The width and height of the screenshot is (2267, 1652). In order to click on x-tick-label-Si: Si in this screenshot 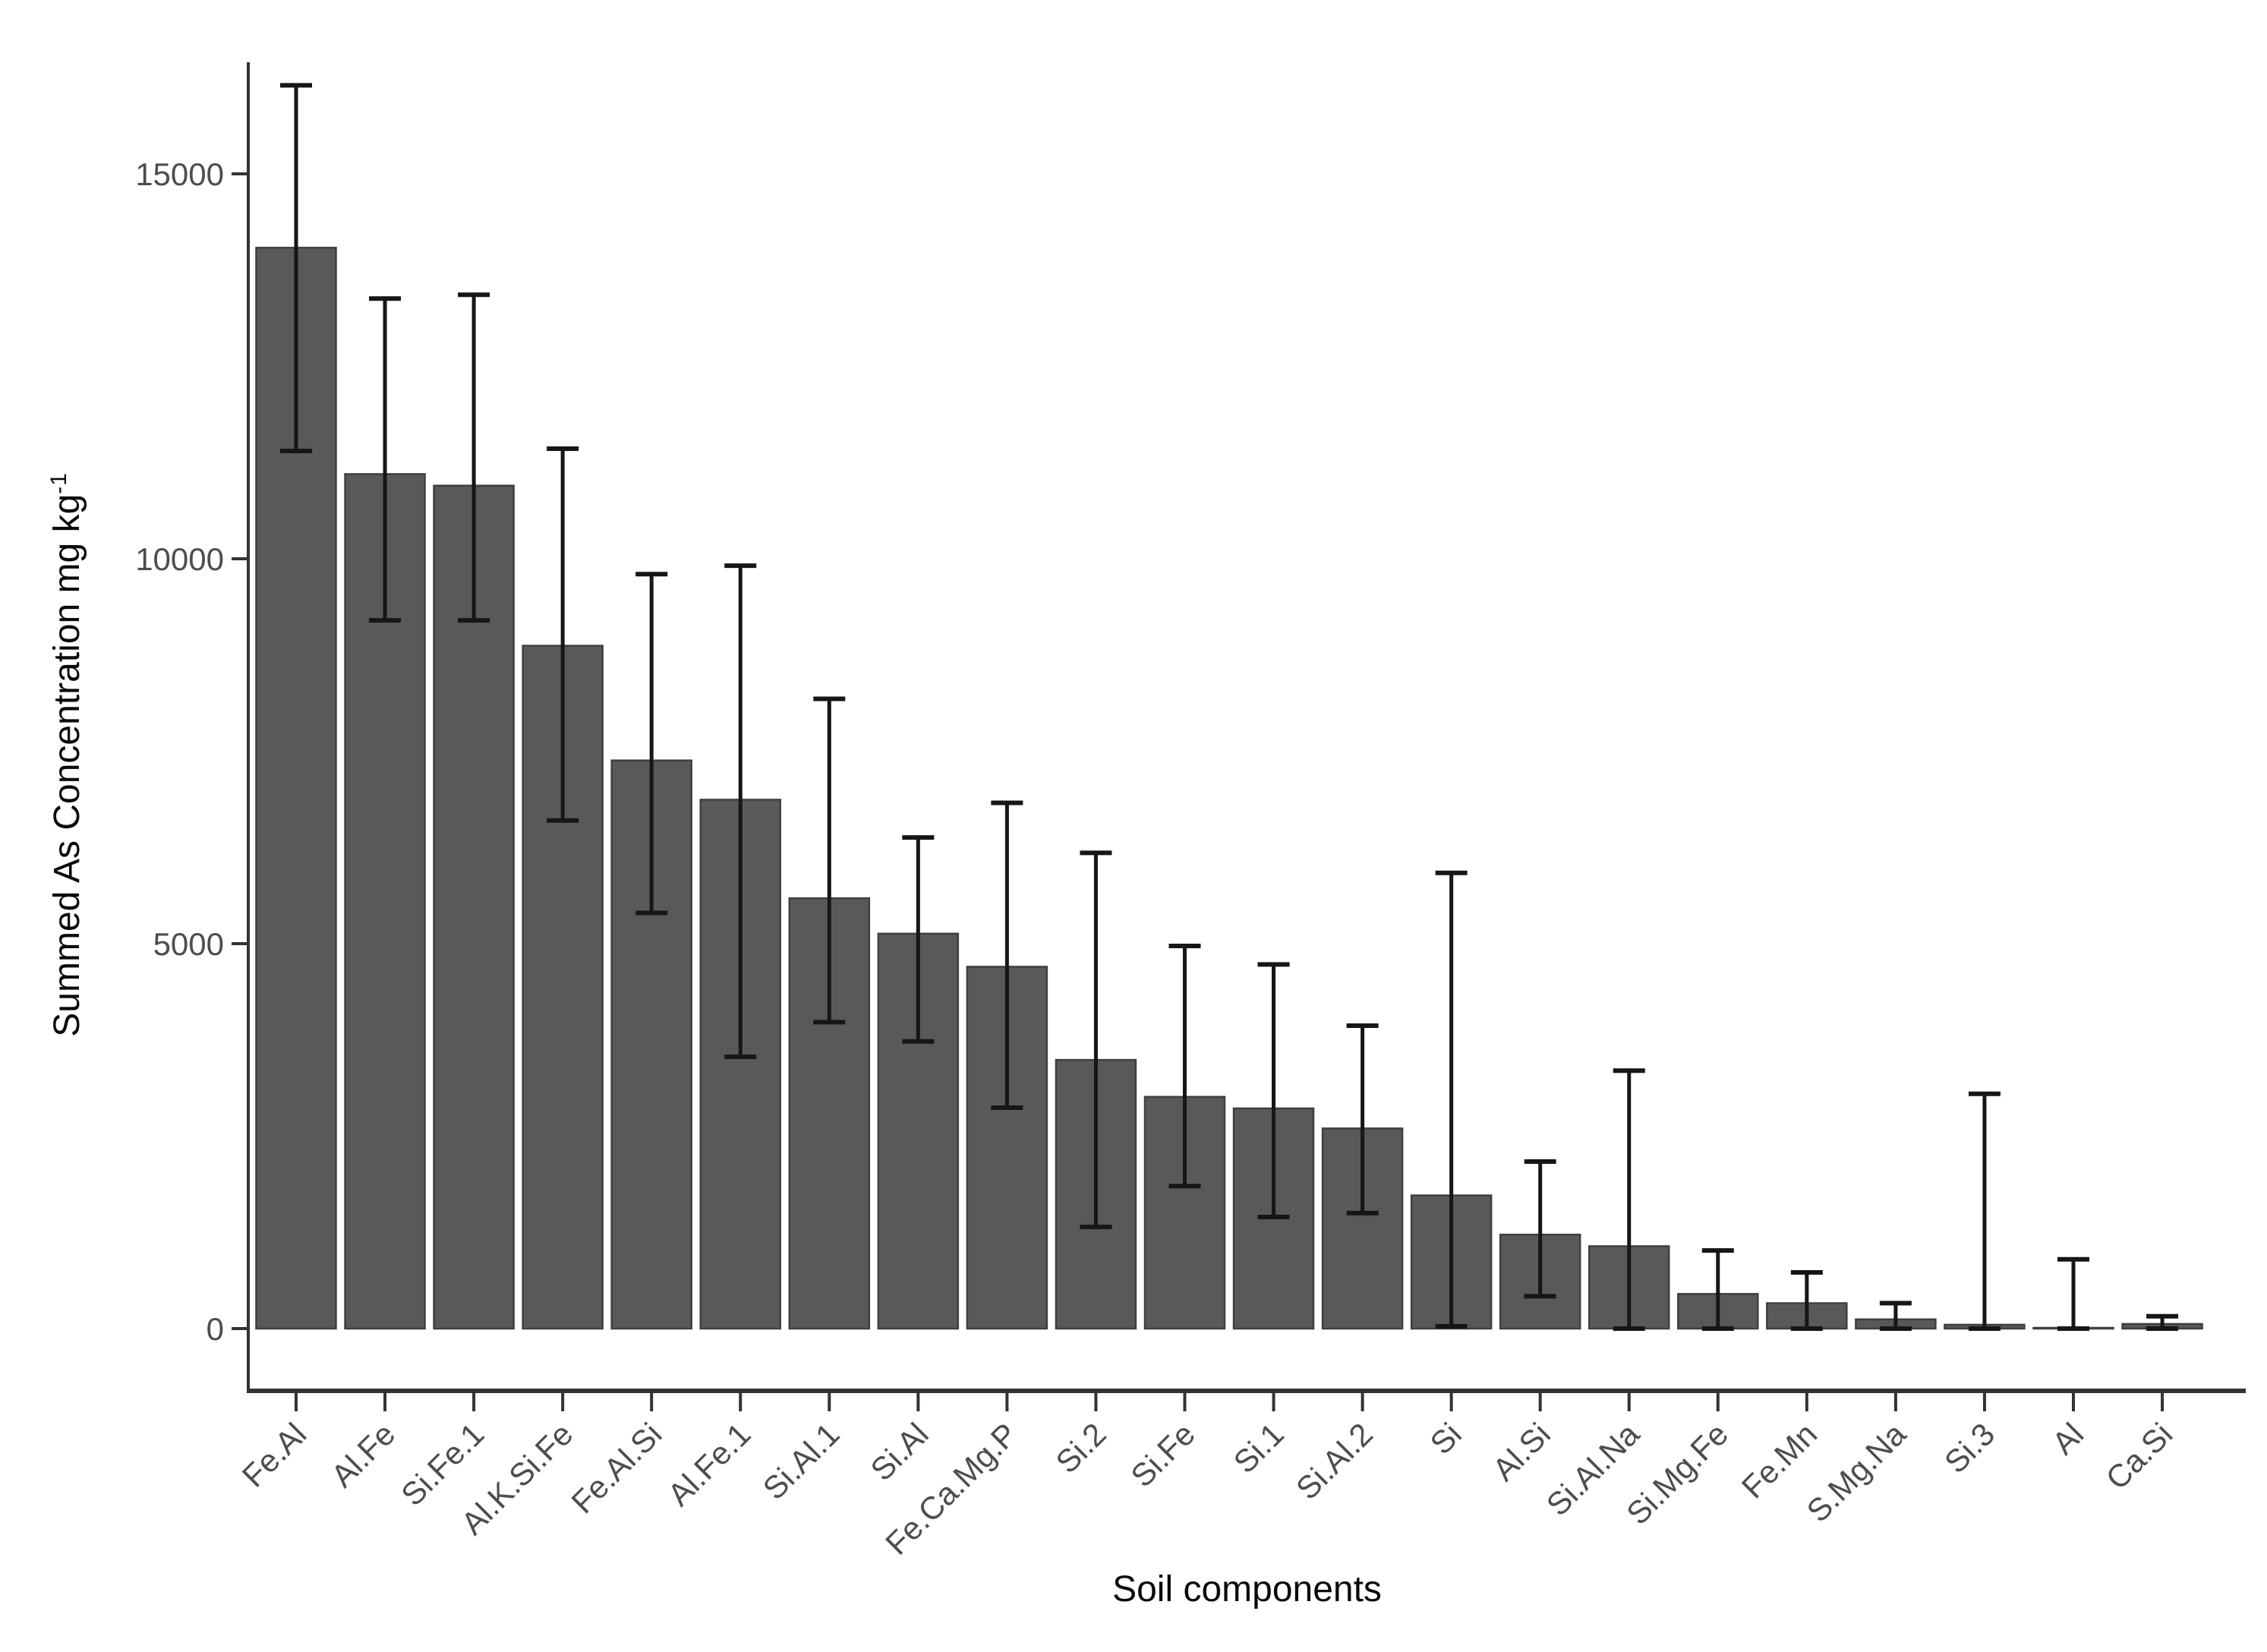, I will do `click(1445, 1438)`.